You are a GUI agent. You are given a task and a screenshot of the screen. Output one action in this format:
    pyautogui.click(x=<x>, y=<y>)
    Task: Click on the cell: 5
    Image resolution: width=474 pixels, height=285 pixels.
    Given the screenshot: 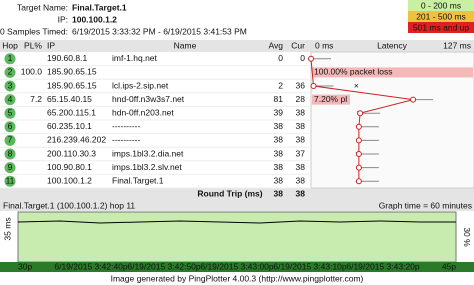 What is the action you would take?
    pyautogui.click(x=10, y=112)
    